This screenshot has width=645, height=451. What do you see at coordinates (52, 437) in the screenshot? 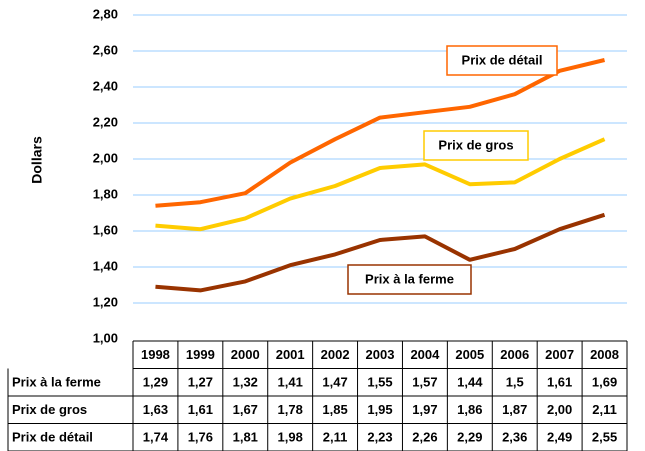
I see `table-row-label: Prix de détail` at bounding box center [52, 437].